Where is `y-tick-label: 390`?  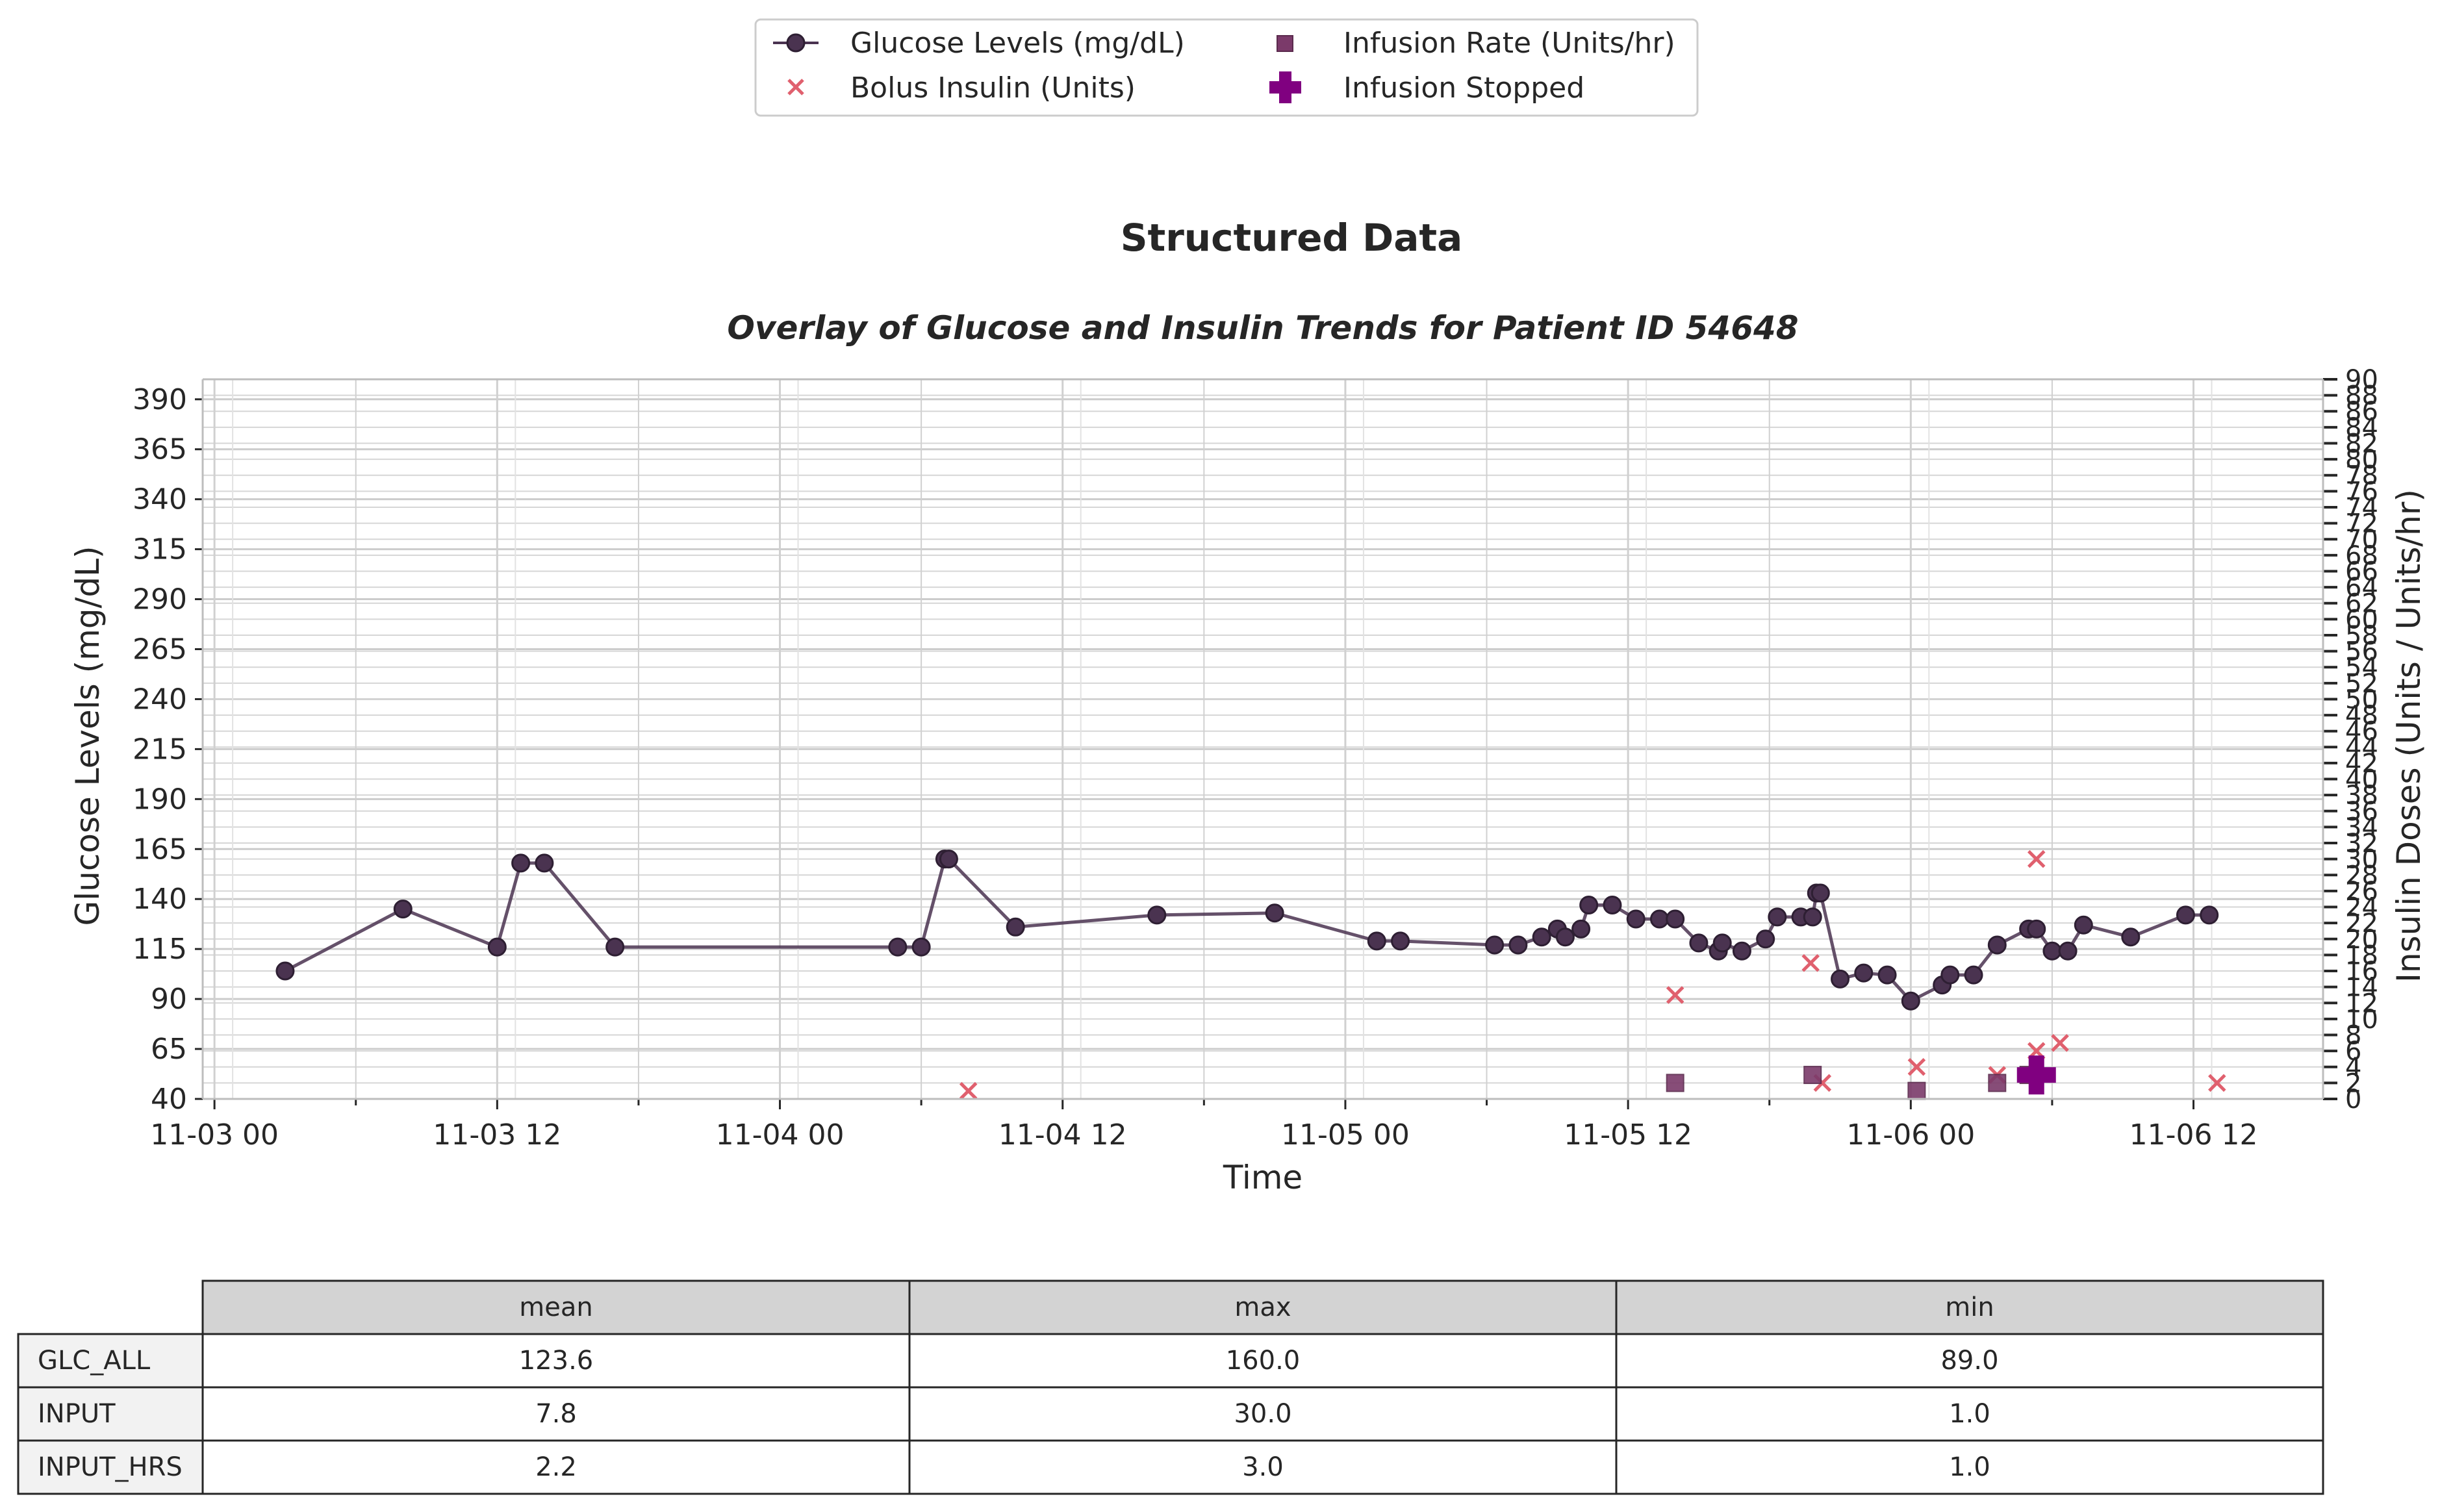
y-tick-label: 390 is located at coordinates (160, 399).